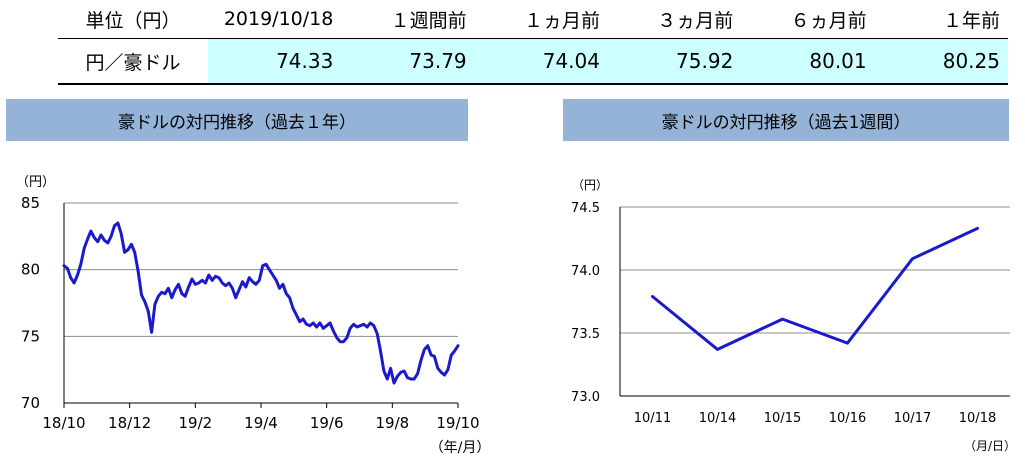 This screenshot has width=1025, height=461. Describe the element at coordinates (457, 423) in the screenshot. I see `x-tick-label: 19/10` at that location.